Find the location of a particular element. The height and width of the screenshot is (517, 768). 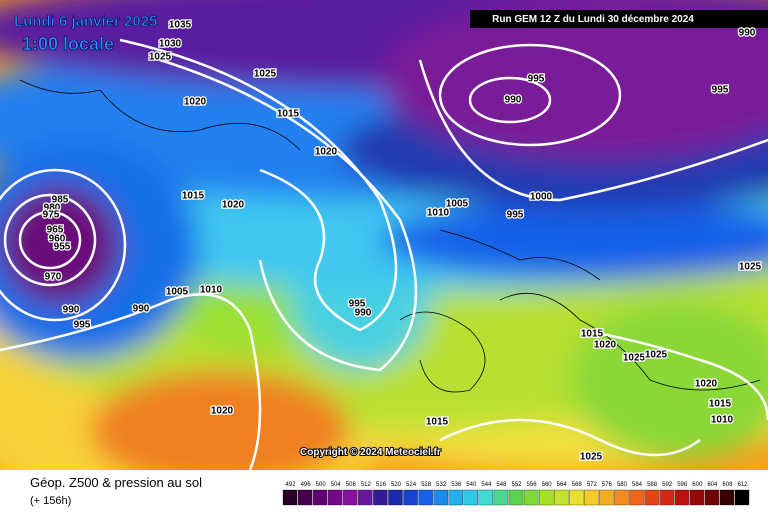

legend-label: 564 is located at coordinates (562, 485).